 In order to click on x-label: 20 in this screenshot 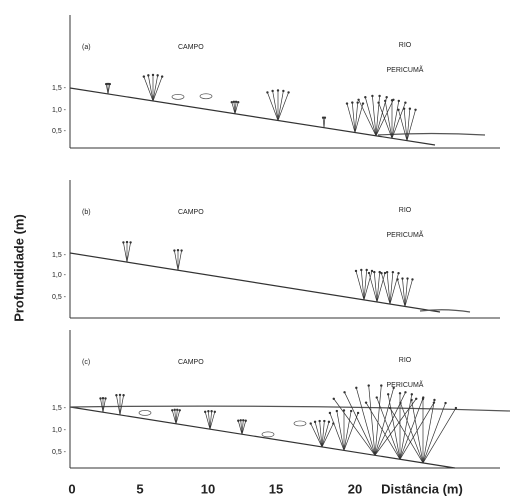, I will do `click(355, 488)`.